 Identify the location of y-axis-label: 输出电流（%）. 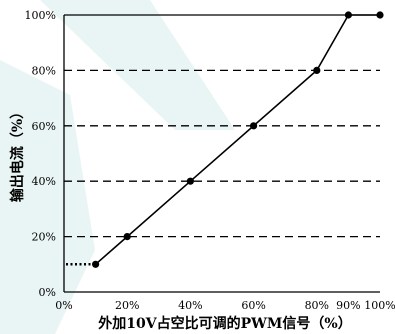
(17, 153).